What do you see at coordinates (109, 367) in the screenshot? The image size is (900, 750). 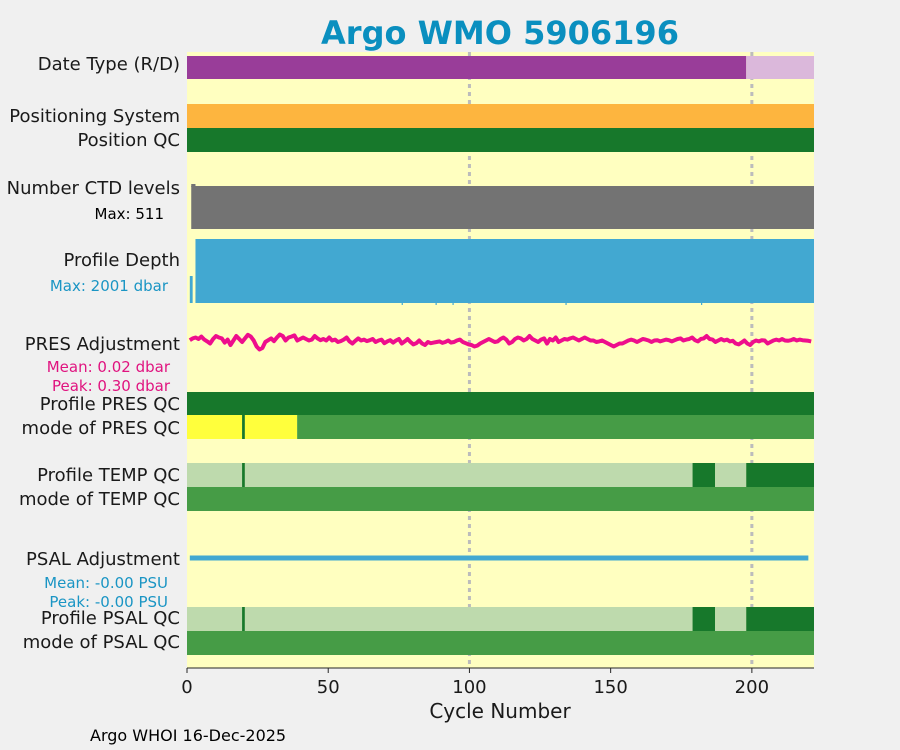 I see `pres-mean-label: Mean: 0.02 dbar` at bounding box center [109, 367].